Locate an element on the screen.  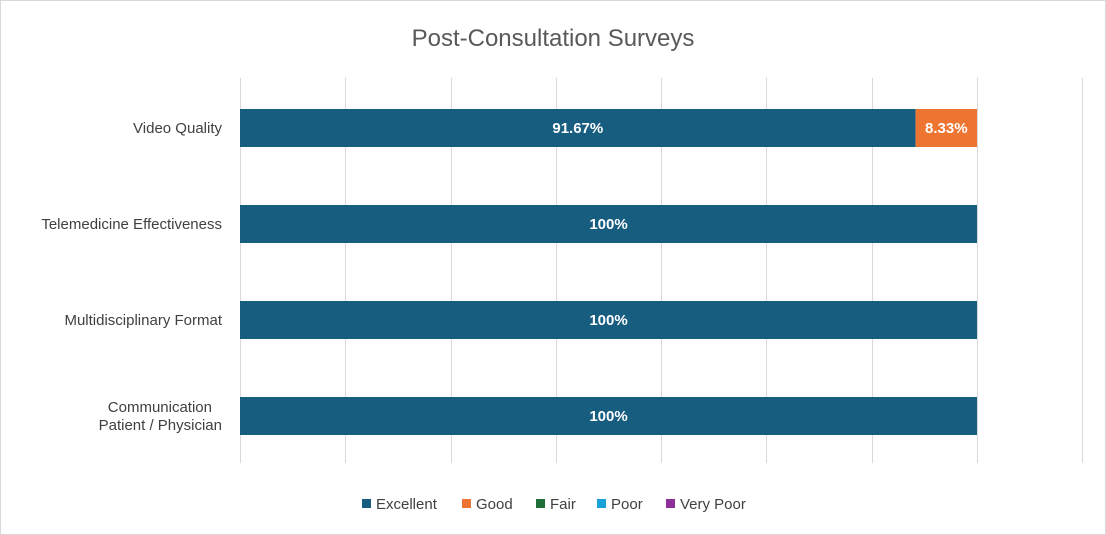
legend-label: Fair is located at coordinates (563, 504).